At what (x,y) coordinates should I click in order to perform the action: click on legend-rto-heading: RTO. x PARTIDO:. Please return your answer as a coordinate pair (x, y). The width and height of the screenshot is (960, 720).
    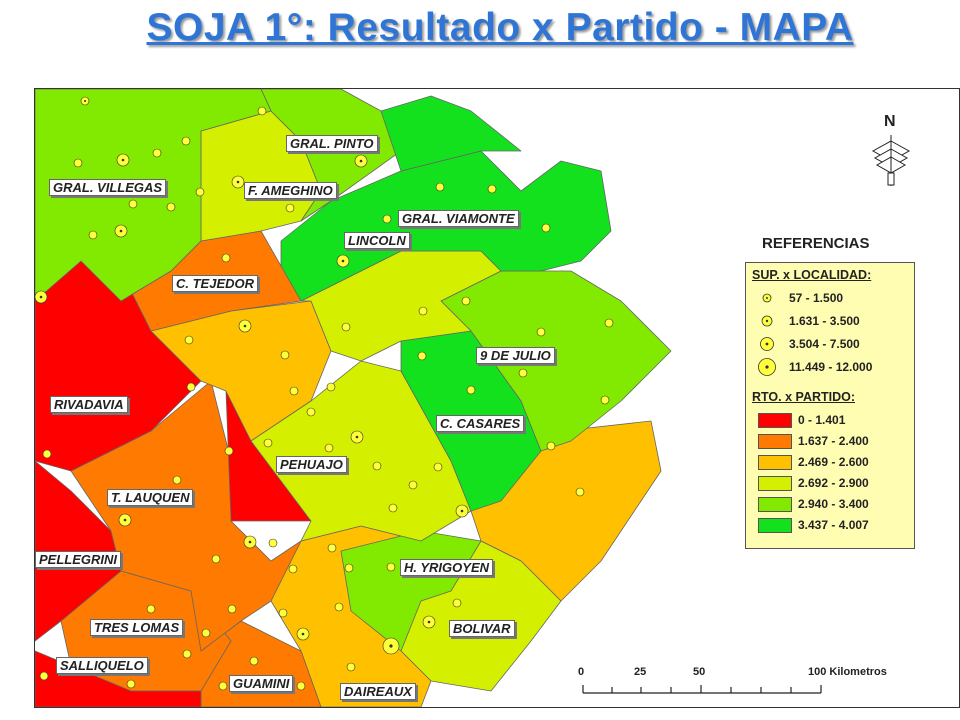
    Looking at the image, I should click on (804, 397).